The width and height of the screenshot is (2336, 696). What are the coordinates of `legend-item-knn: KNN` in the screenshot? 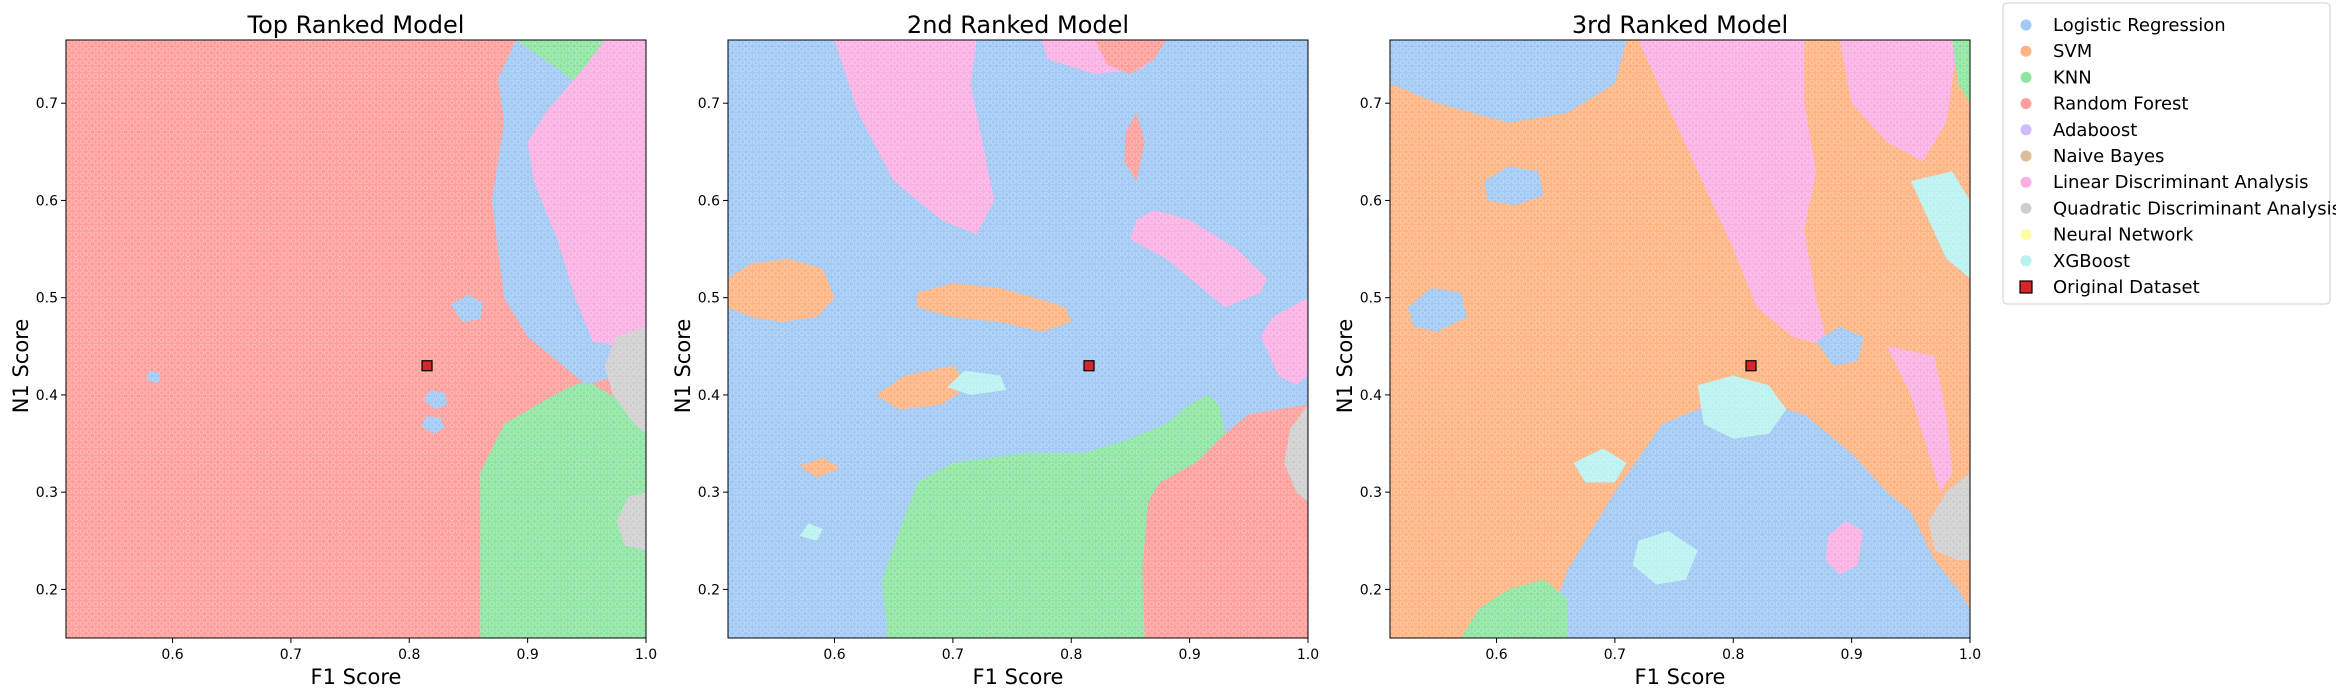 It's located at (2056, 77).